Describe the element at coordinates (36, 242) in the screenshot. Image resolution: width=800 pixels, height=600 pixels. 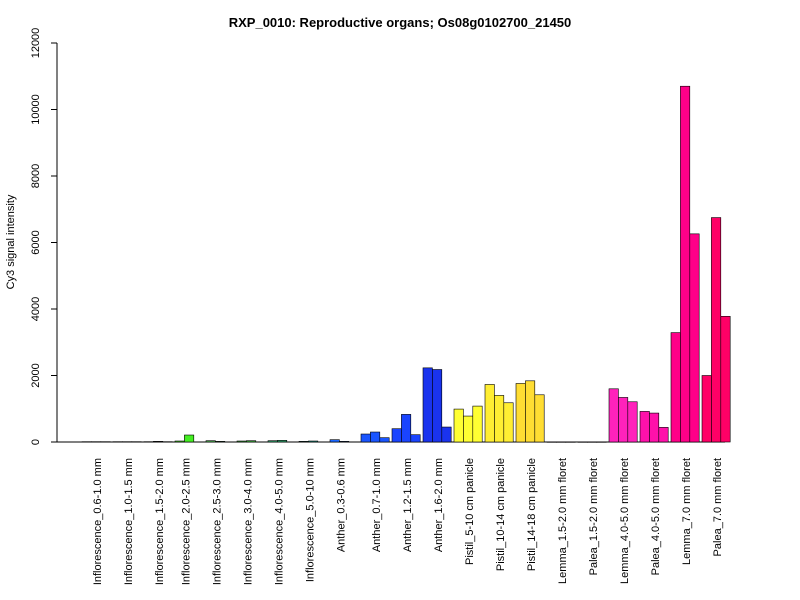
I see `y-tick-label: 6000` at that location.